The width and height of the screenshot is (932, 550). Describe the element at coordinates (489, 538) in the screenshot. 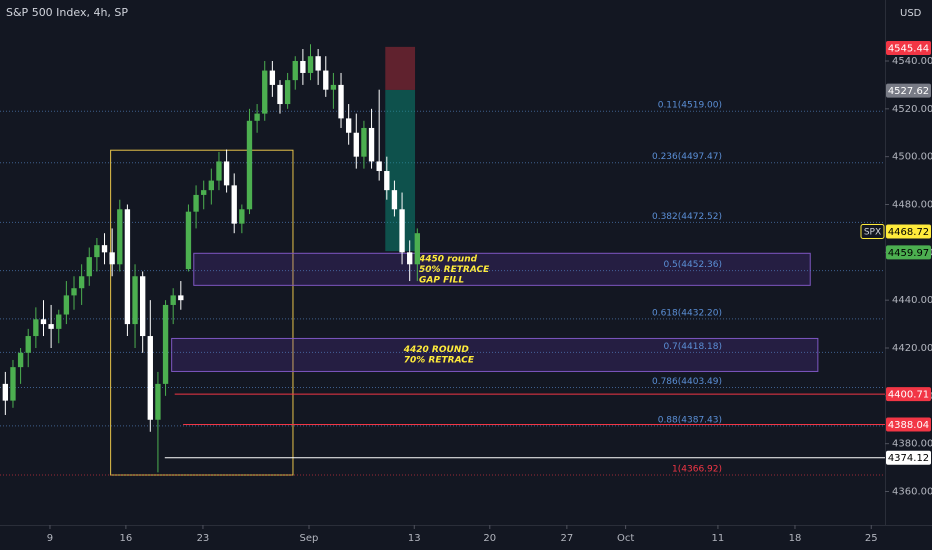

I see `x-tick-label: 20` at that location.